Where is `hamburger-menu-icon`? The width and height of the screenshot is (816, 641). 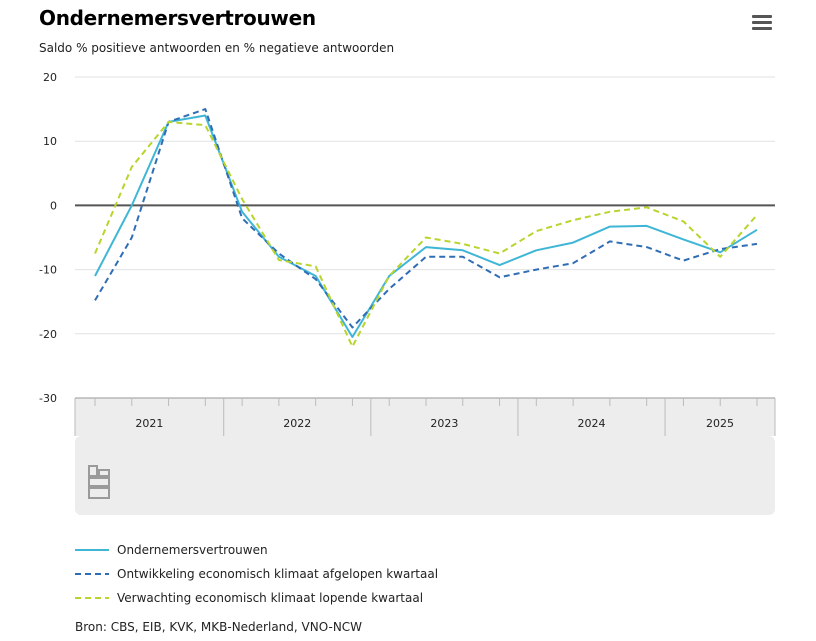
hamburger-menu-icon is located at coordinates (762, 23).